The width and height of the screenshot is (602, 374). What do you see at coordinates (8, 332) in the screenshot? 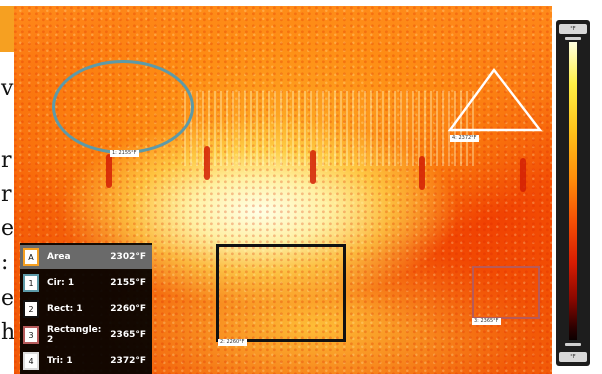
I see `left-letter: h` at bounding box center [8, 332].